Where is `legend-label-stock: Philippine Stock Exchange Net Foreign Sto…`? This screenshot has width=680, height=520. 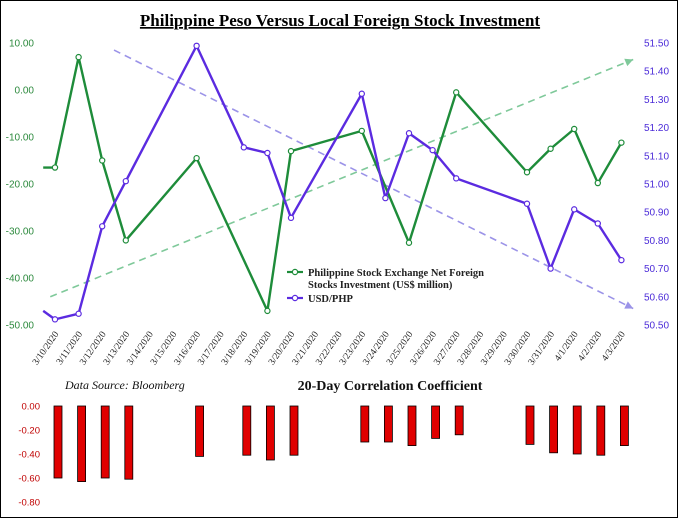 legend-label-stock: Philippine Stock Exchange Net Foreign Sto… is located at coordinates (396, 279).